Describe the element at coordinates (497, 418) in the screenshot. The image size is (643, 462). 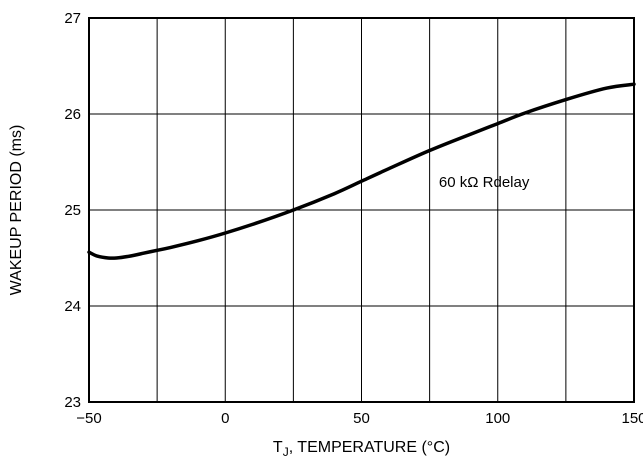
I see `x-tick-label: 100` at that location.